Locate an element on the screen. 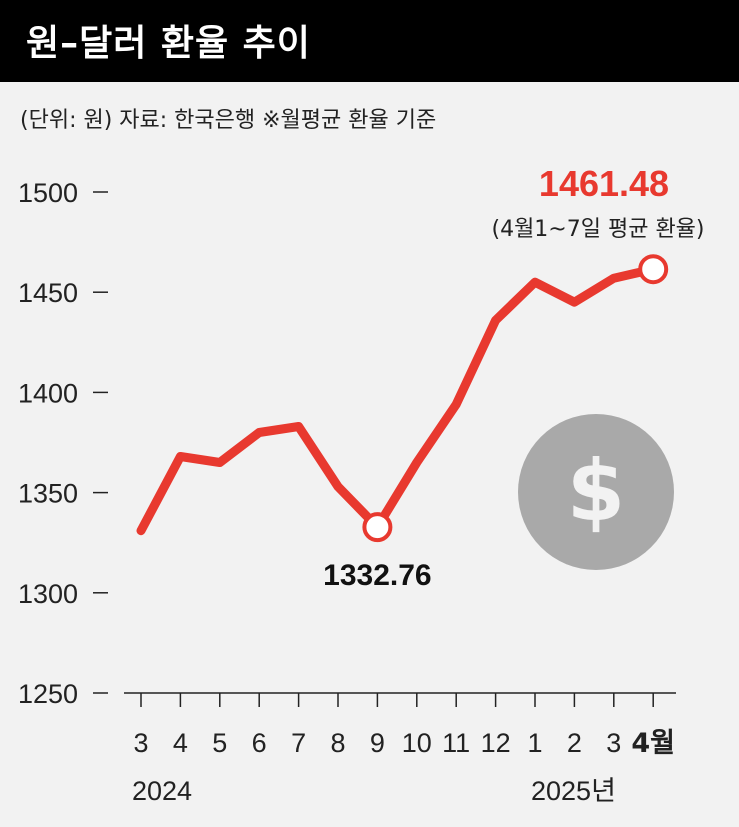 This screenshot has width=739, height=827. low-value-label: 1332.76 is located at coordinates (377, 575).